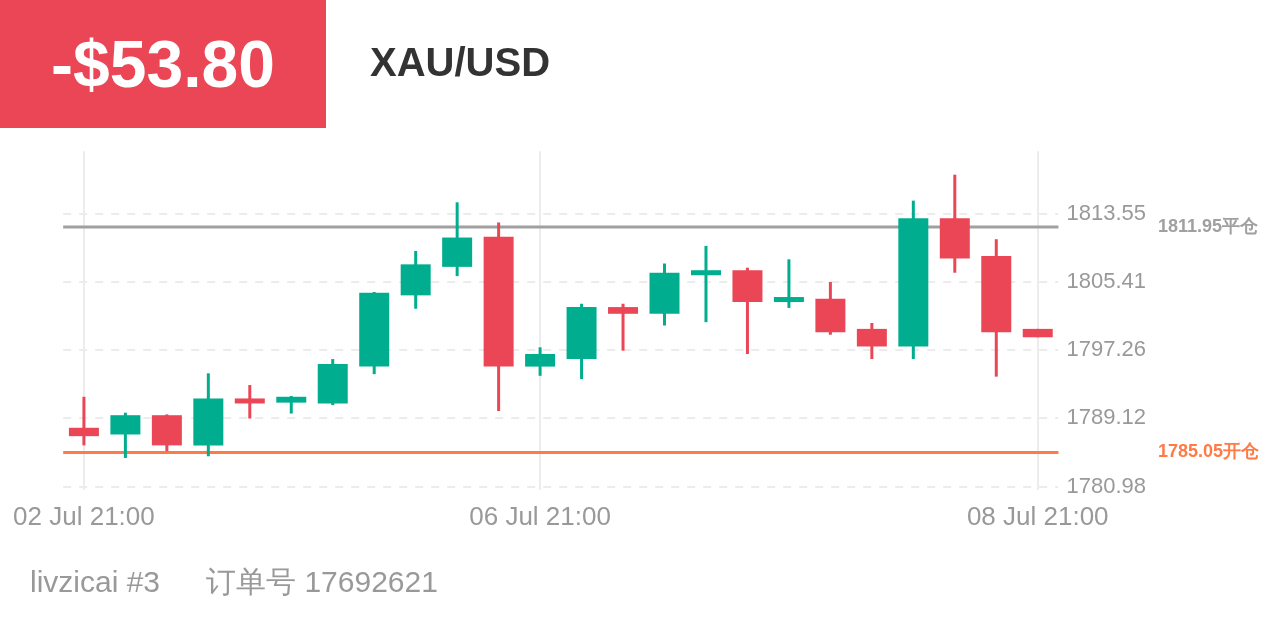 Image resolution: width=1266 pixels, height=633 pixels. I want to click on y-tick-label: 1805.41, so click(1106, 280).